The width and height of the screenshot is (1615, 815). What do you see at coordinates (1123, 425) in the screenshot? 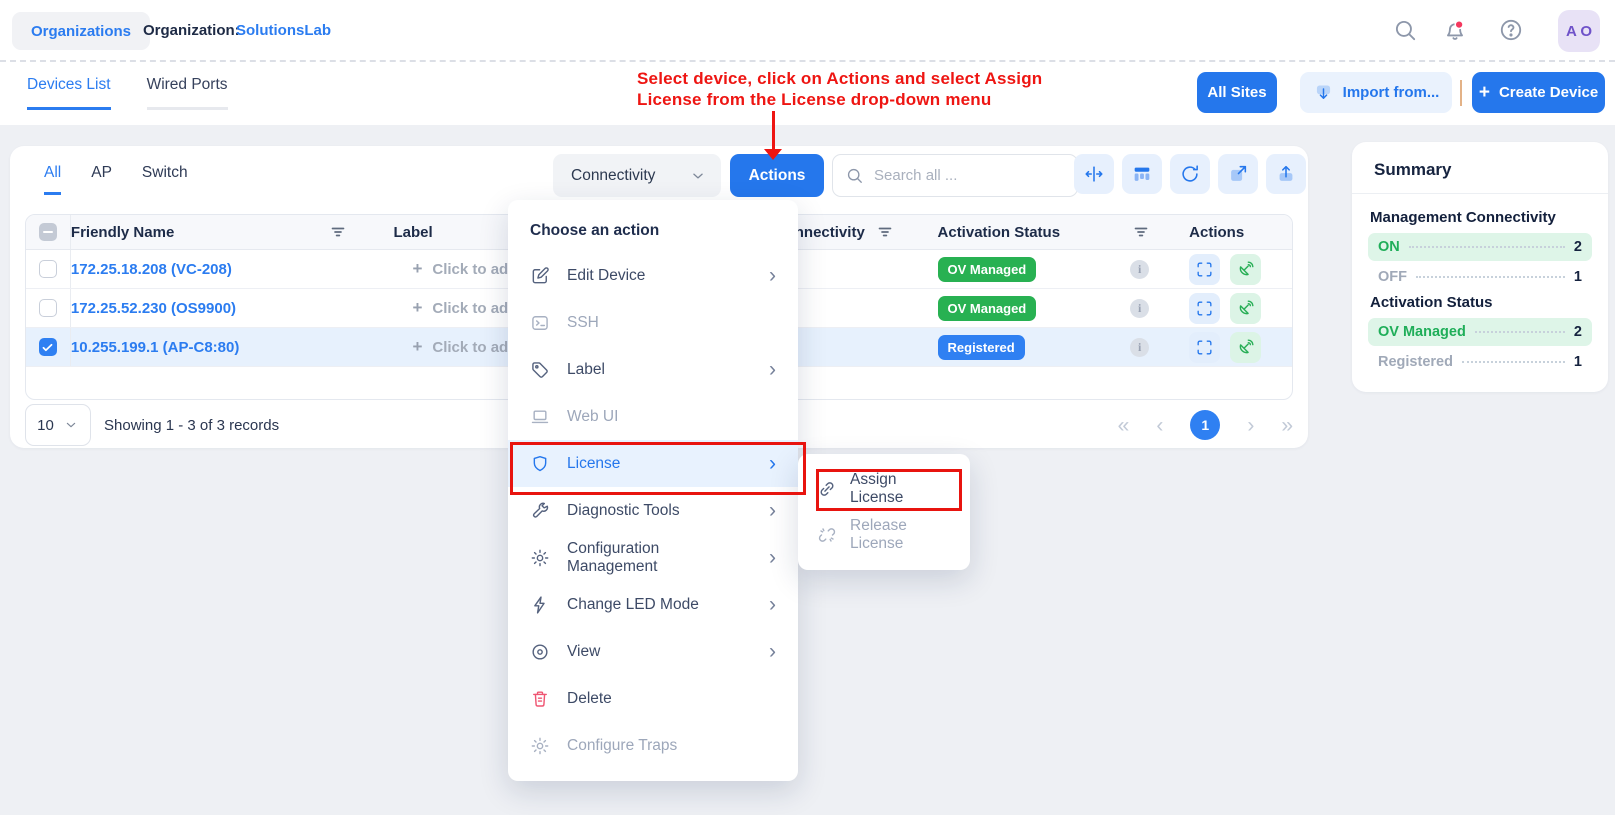
I see `first-page-button: «` at bounding box center [1123, 425].